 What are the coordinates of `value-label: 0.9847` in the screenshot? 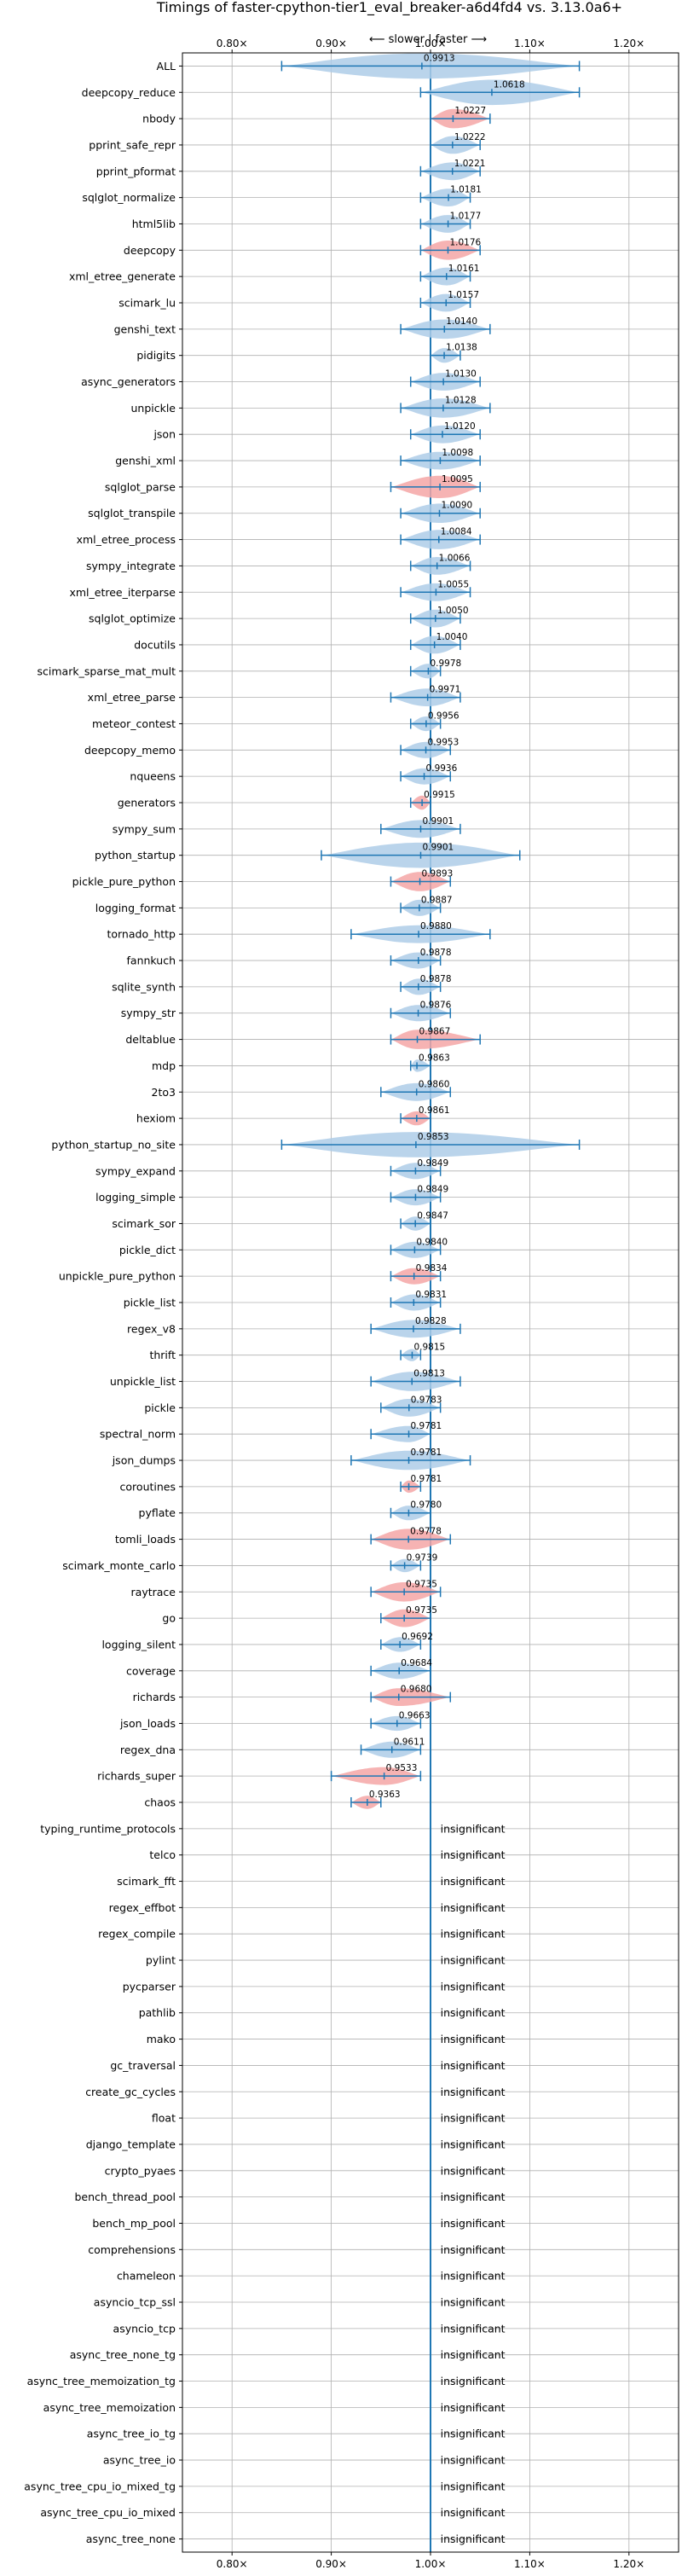 It's located at (433, 1215).